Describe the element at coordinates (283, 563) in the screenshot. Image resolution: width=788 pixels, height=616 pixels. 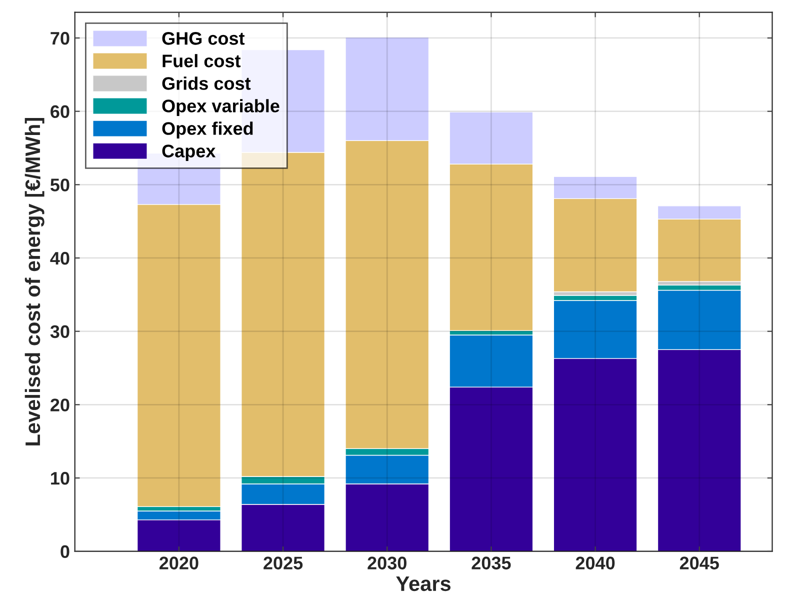
I see `x-tick-label: 2025` at that location.